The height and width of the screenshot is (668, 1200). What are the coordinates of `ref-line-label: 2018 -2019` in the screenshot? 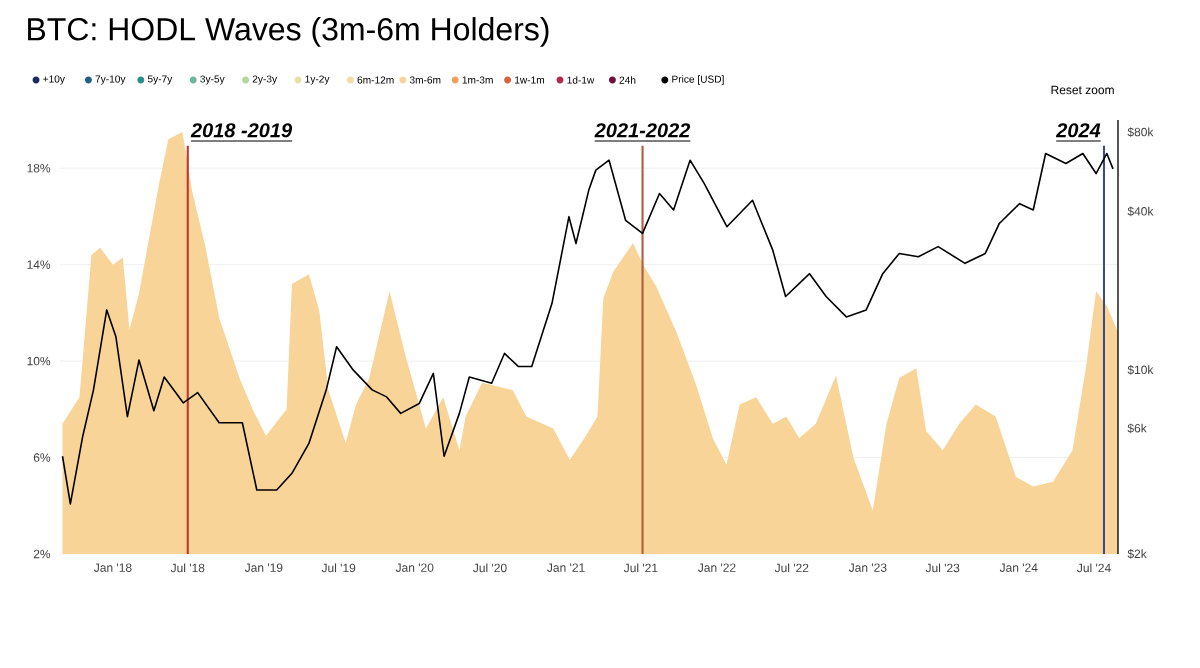 It's located at (241, 130).